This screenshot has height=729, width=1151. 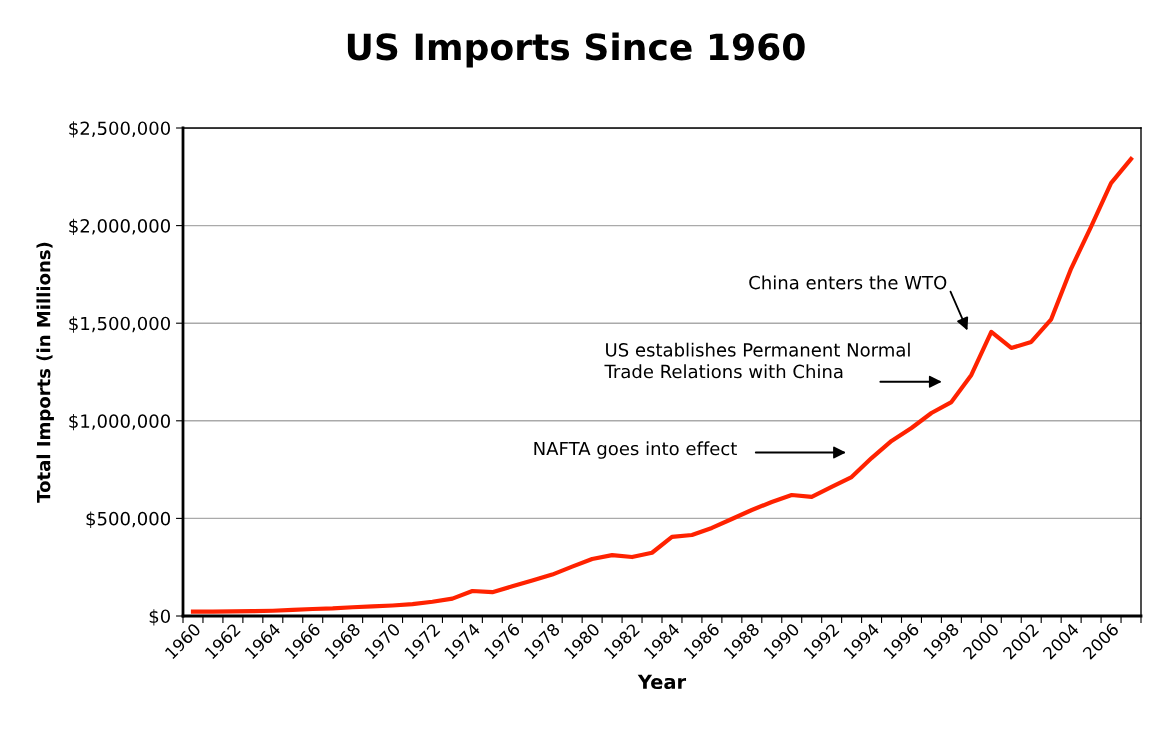 I want to click on annotation: NAFTA goes into effect, so click(x=635, y=450).